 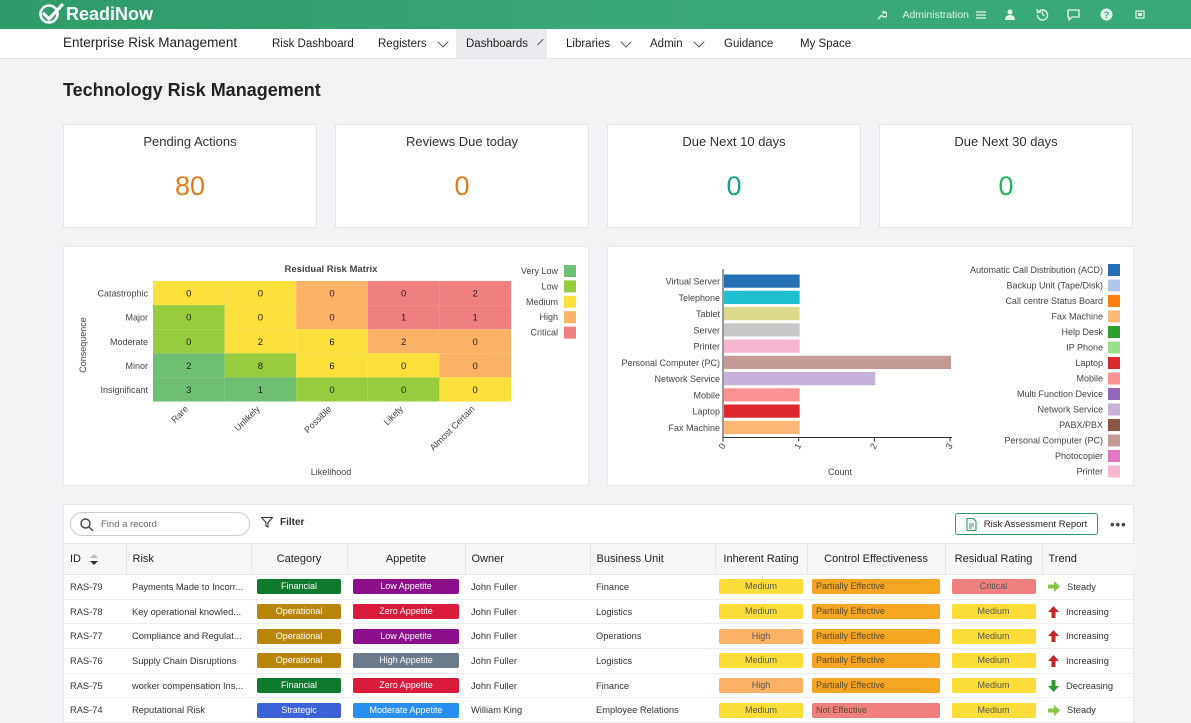 What do you see at coordinates (1106, 14) in the screenshot?
I see `help-icon: ?` at bounding box center [1106, 14].